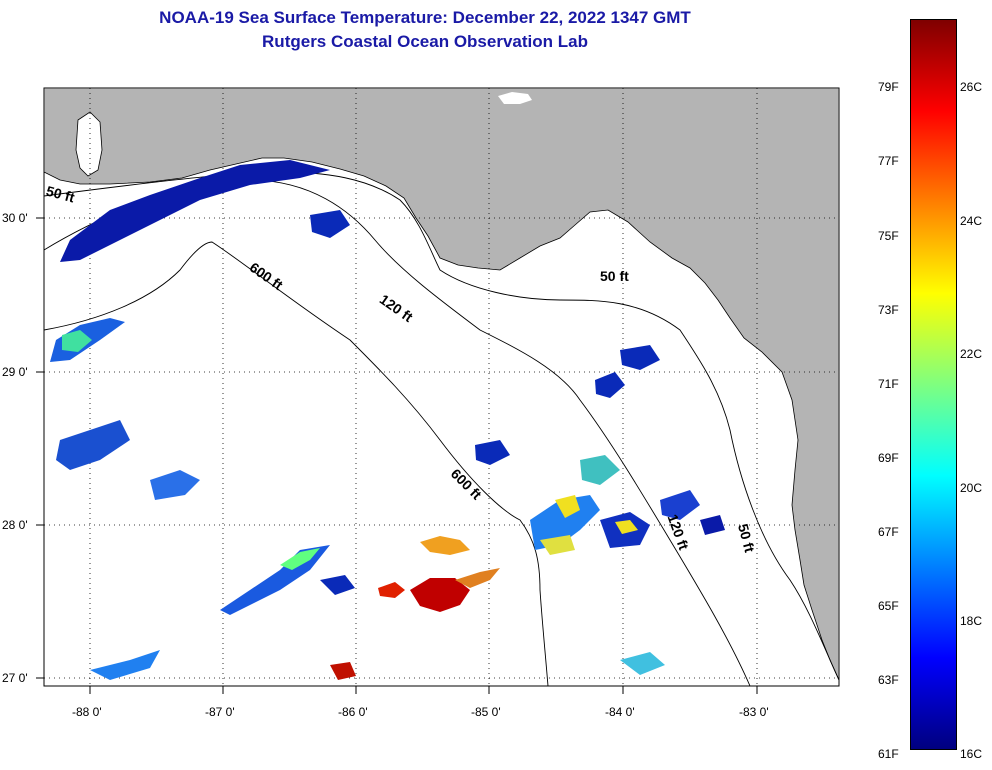 The image size is (992, 770). Describe the element at coordinates (353, 712) in the screenshot. I see `lon-label-86: -86 0'` at that location.